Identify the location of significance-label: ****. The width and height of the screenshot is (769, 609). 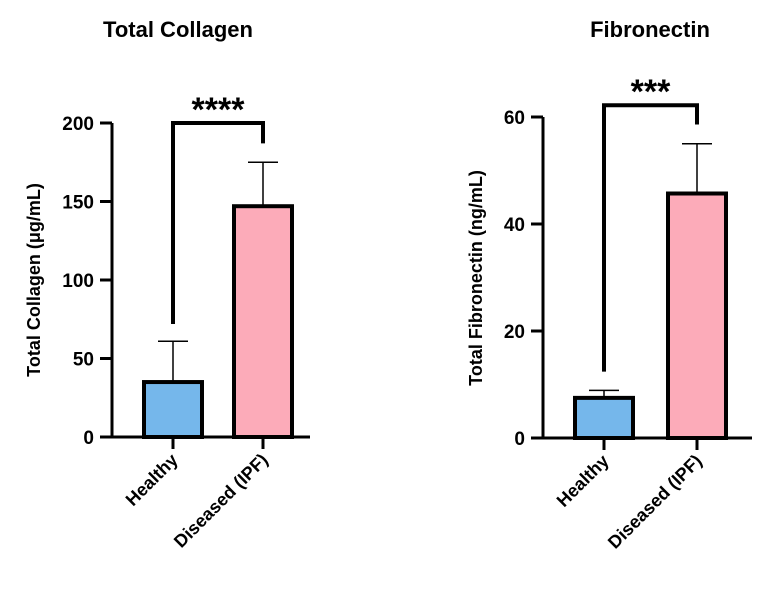
(219, 110).